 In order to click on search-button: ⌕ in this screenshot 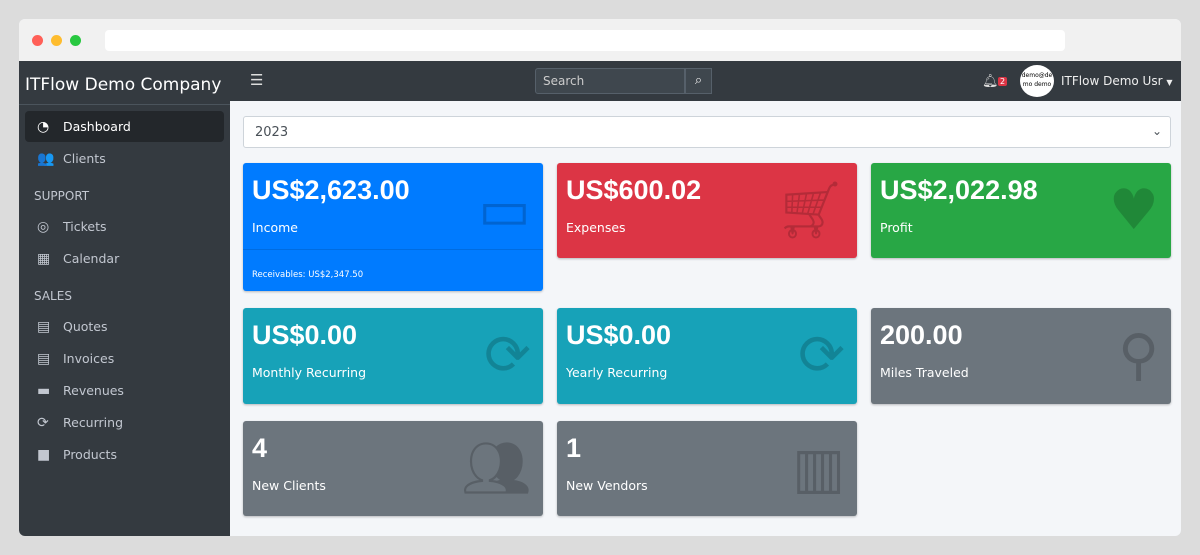, I will do `click(698, 81)`.